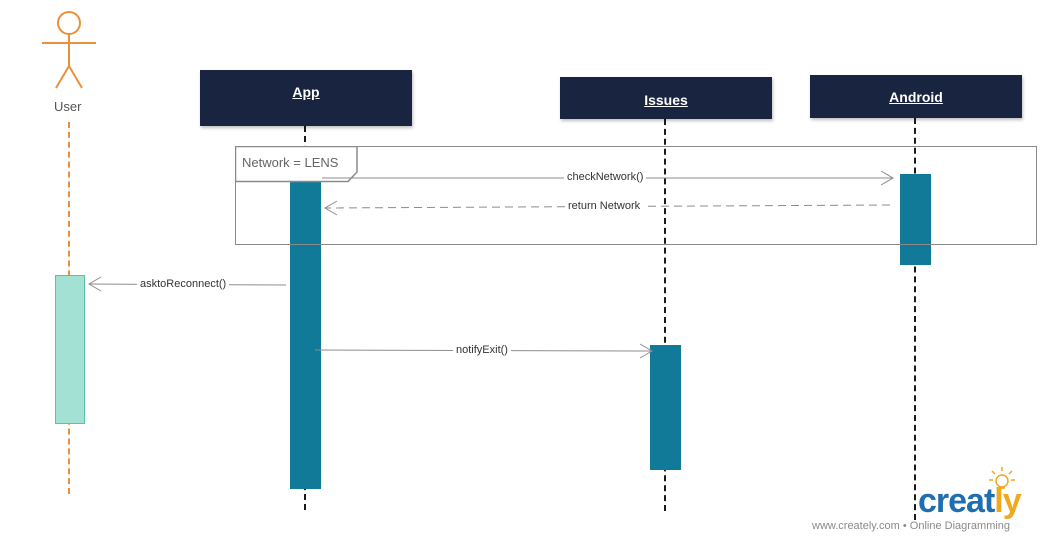 Image resolution: width=1045 pixels, height=540 pixels. Describe the element at coordinates (1002, 478) in the screenshot. I see `lightbulb-icon` at that location.